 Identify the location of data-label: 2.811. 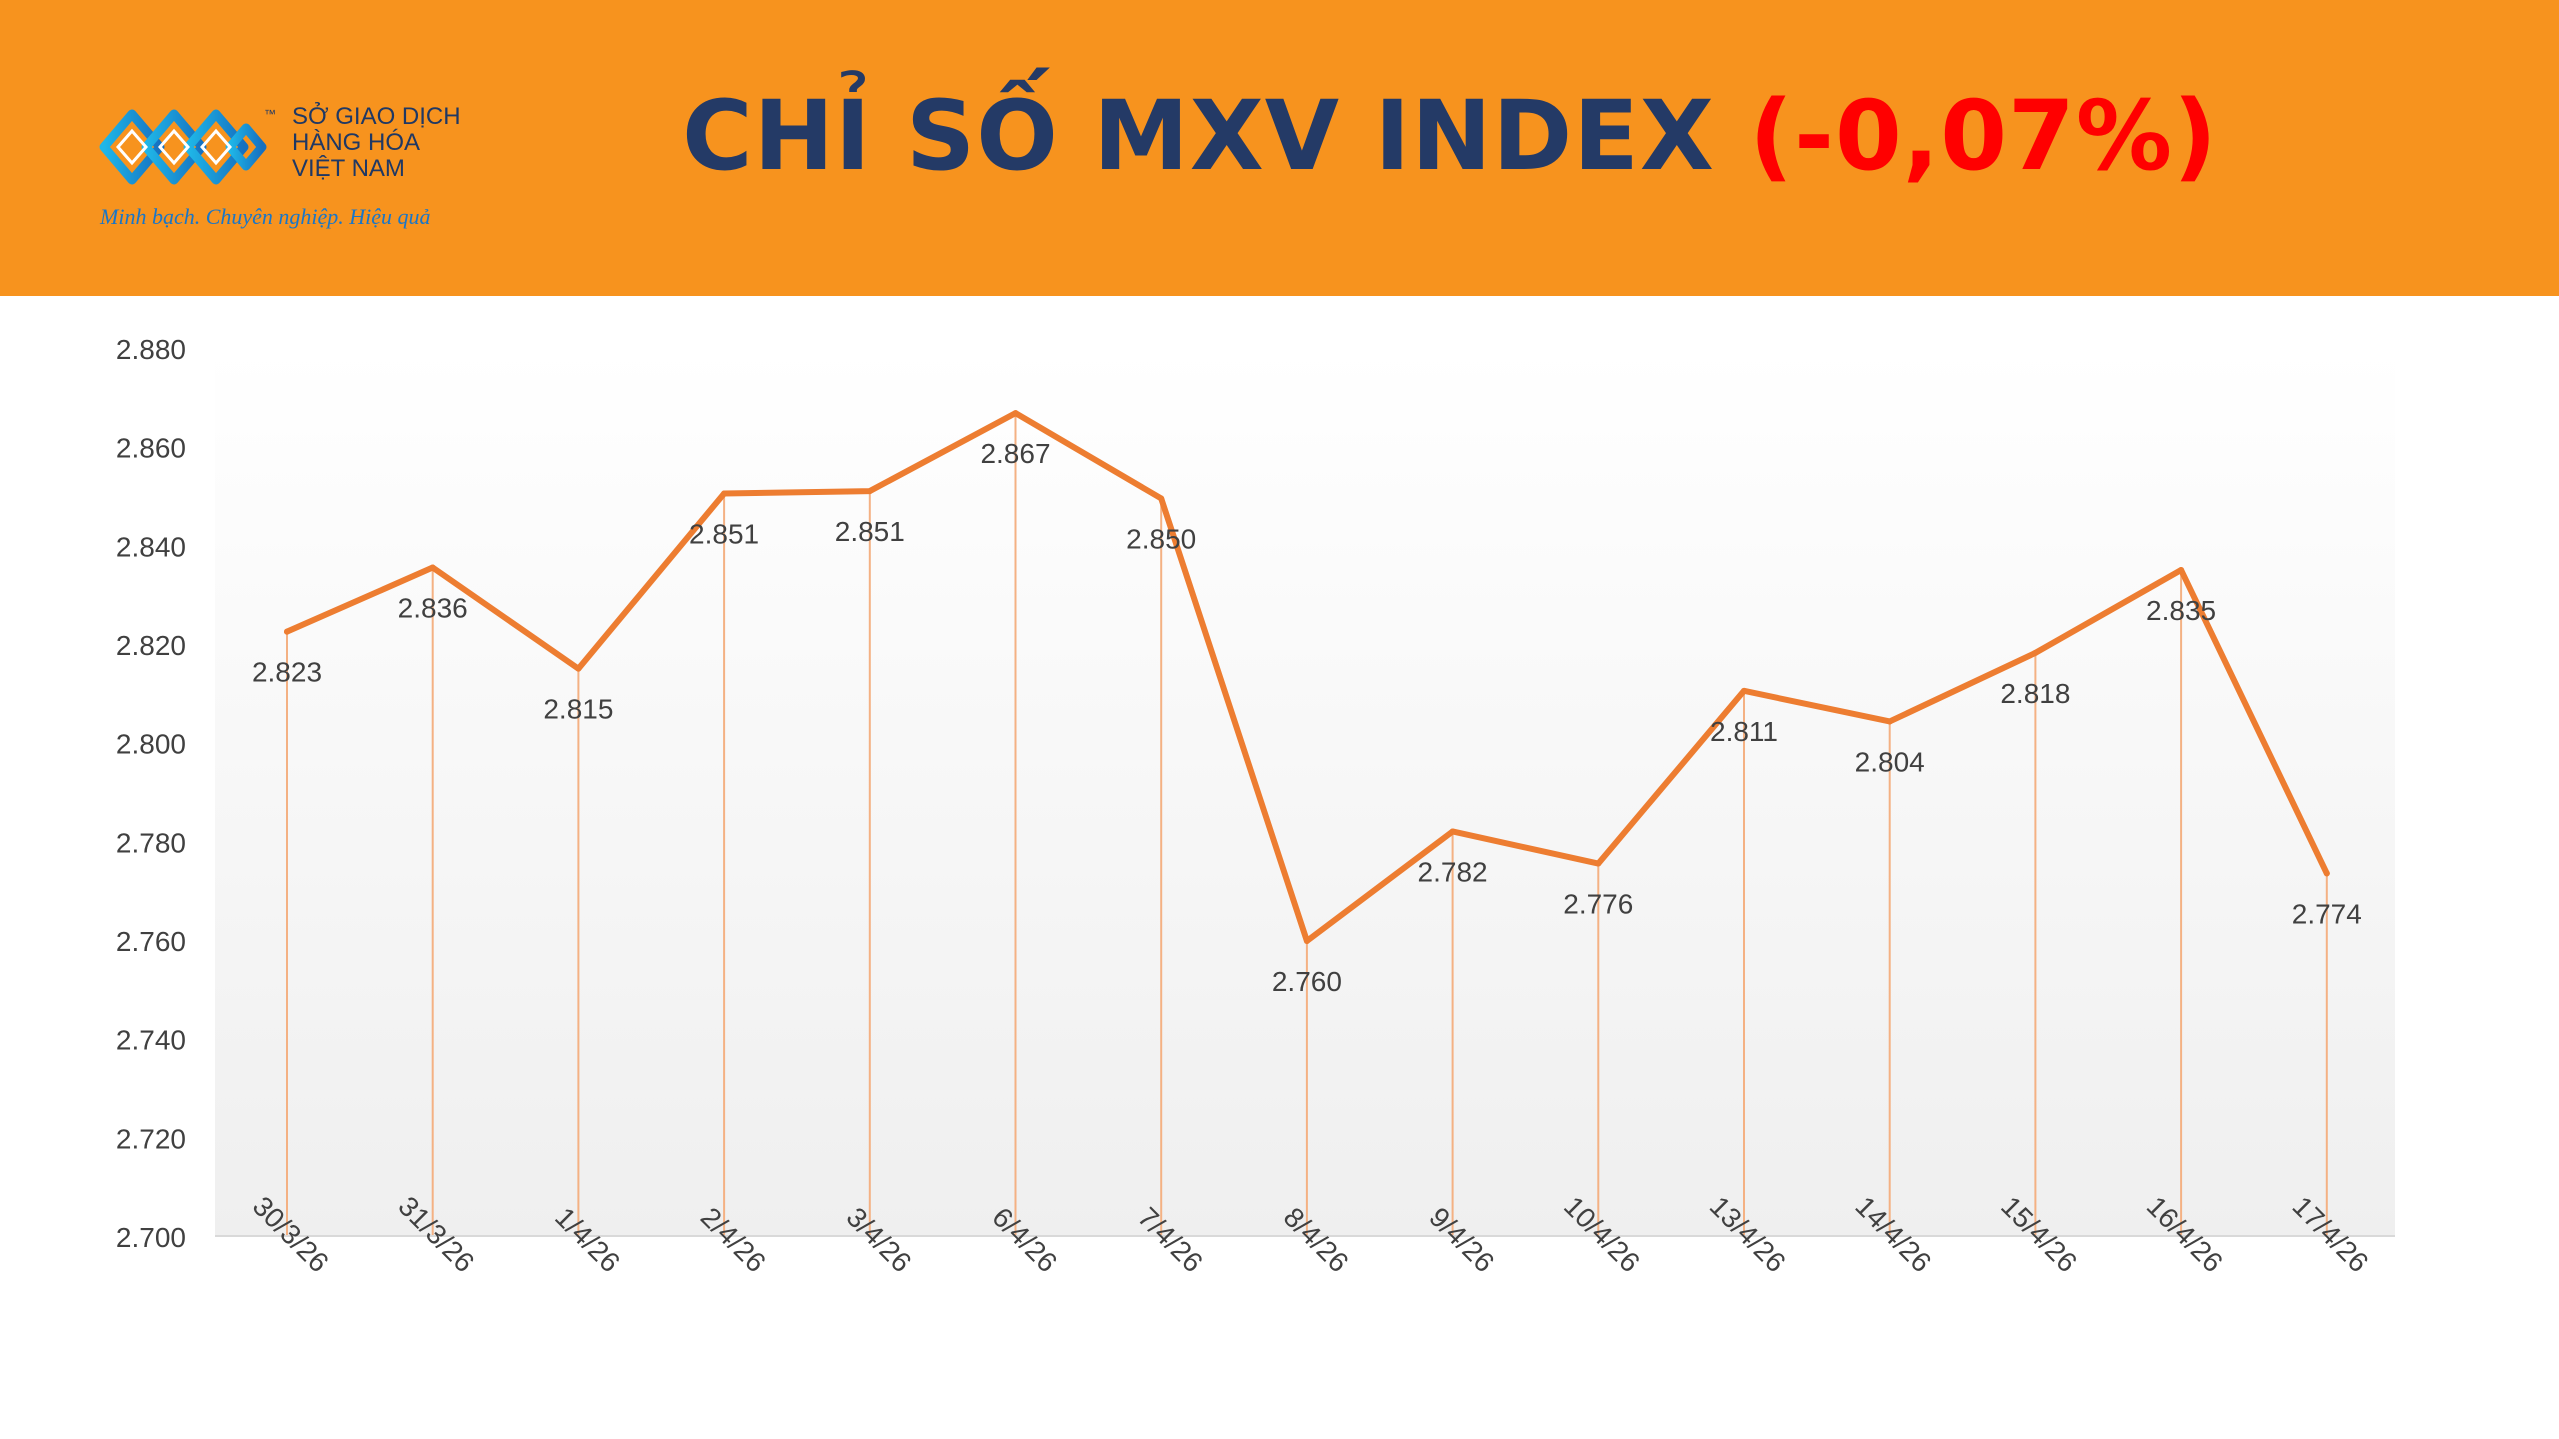
(1744, 731).